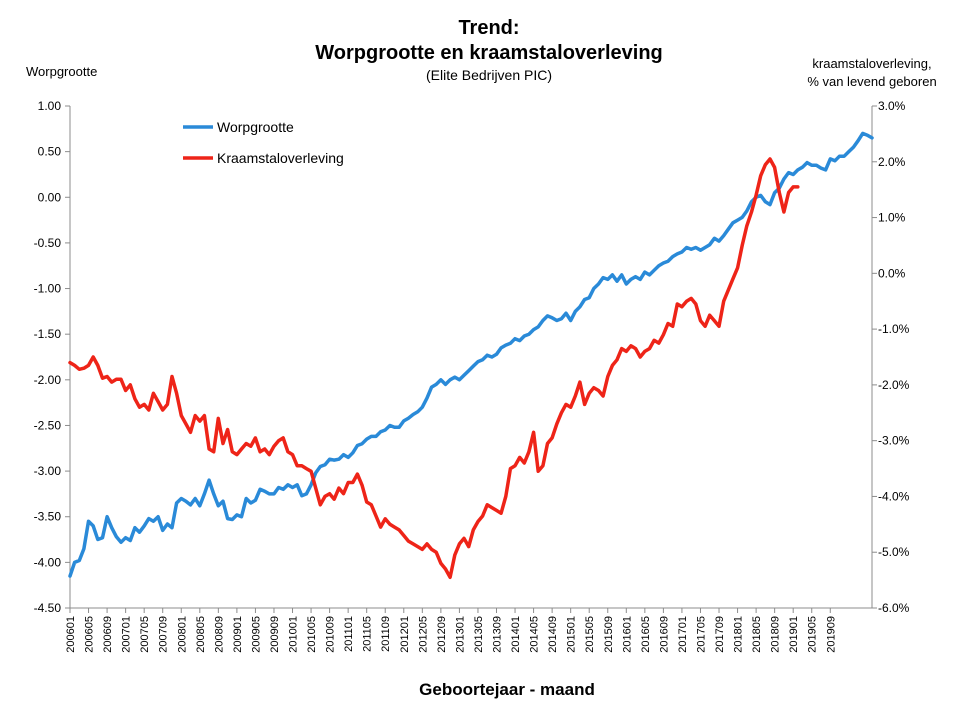  What do you see at coordinates (664, 634) in the screenshot?
I see `x-tick-label: 201609` at bounding box center [664, 634].